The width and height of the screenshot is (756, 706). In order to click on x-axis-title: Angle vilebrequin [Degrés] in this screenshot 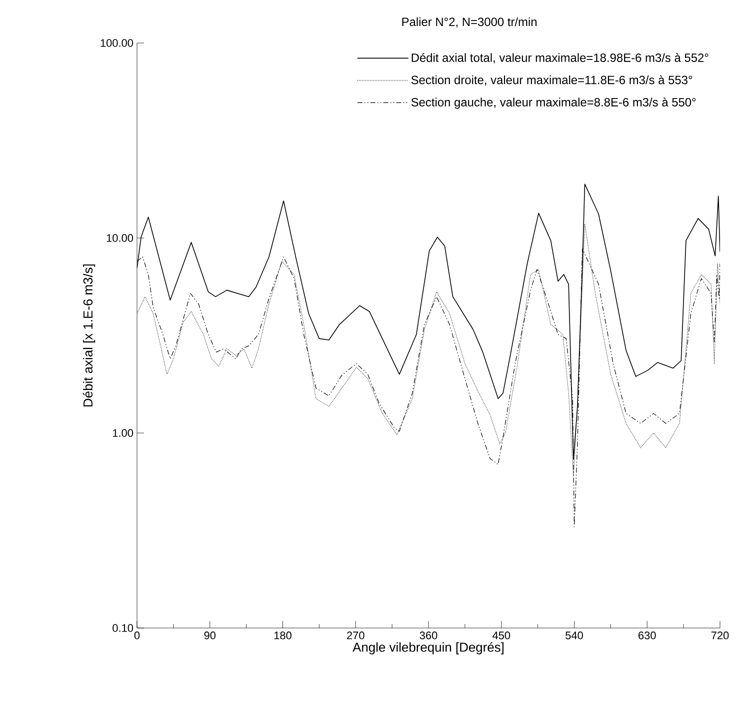, I will do `click(428, 648)`.